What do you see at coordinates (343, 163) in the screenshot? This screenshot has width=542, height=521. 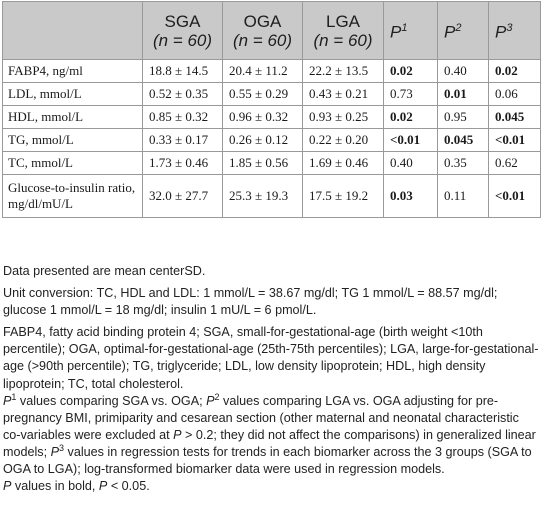 I see `cell-lga: 1.69 ± 0.46` at bounding box center [343, 163].